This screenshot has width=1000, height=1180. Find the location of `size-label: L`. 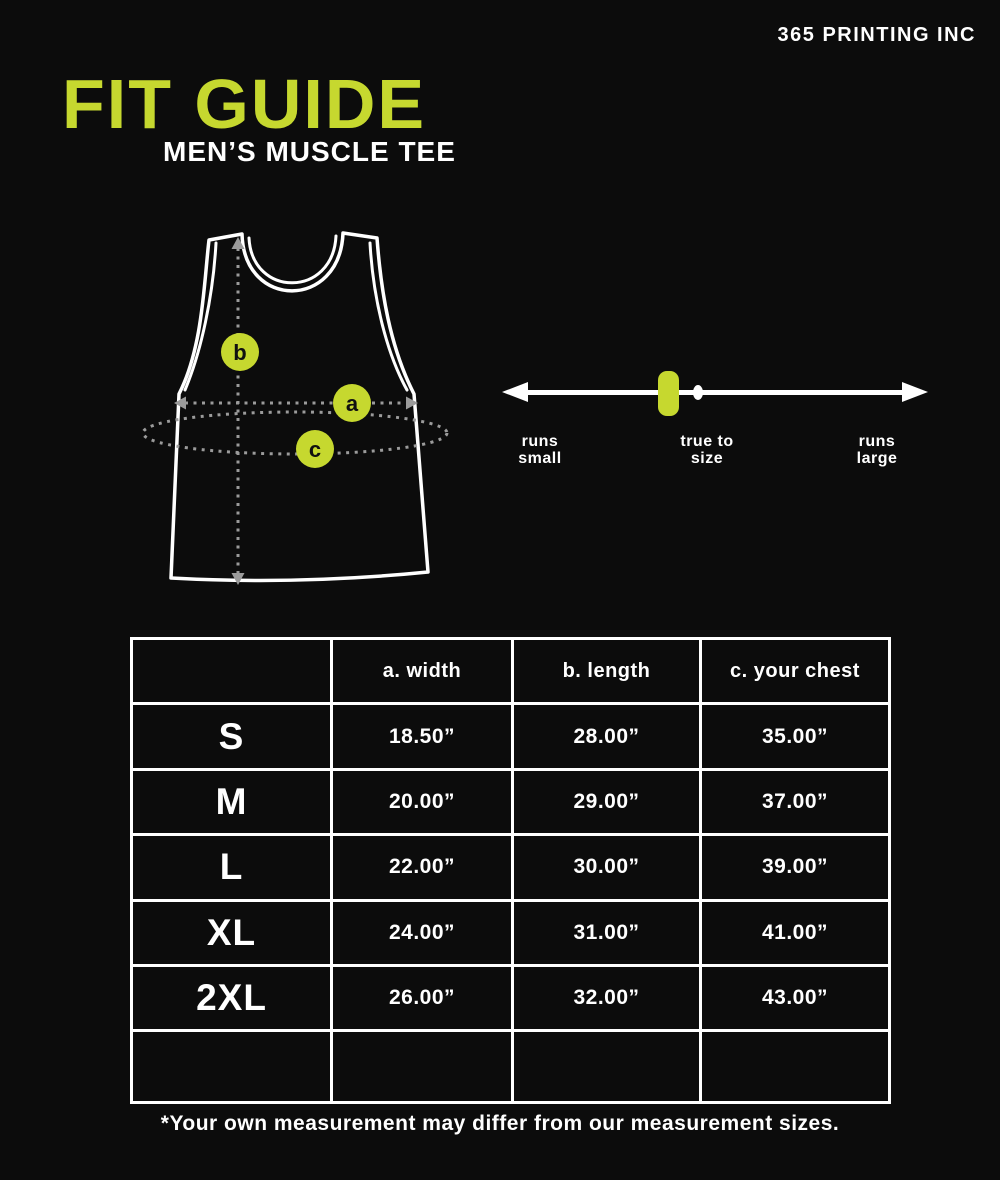

size-label: L is located at coordinates (231, 867).